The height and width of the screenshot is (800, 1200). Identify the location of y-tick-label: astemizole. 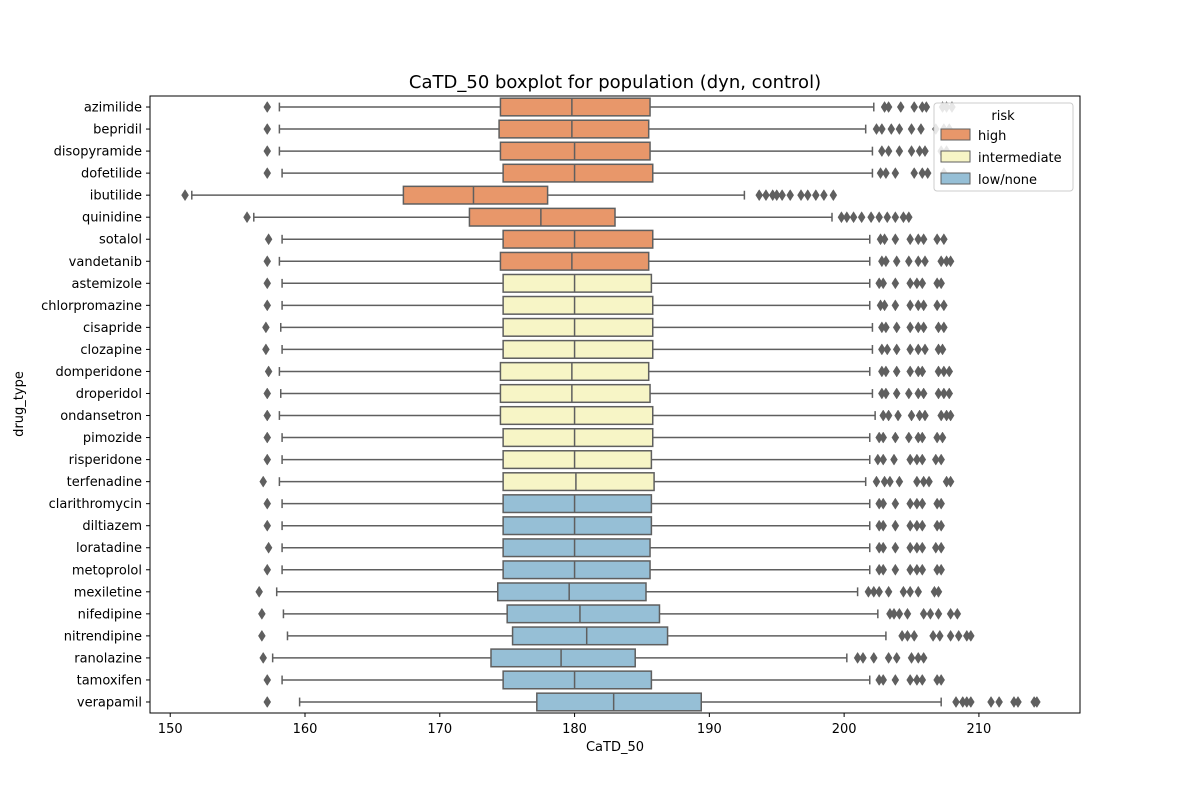
(107, 284).